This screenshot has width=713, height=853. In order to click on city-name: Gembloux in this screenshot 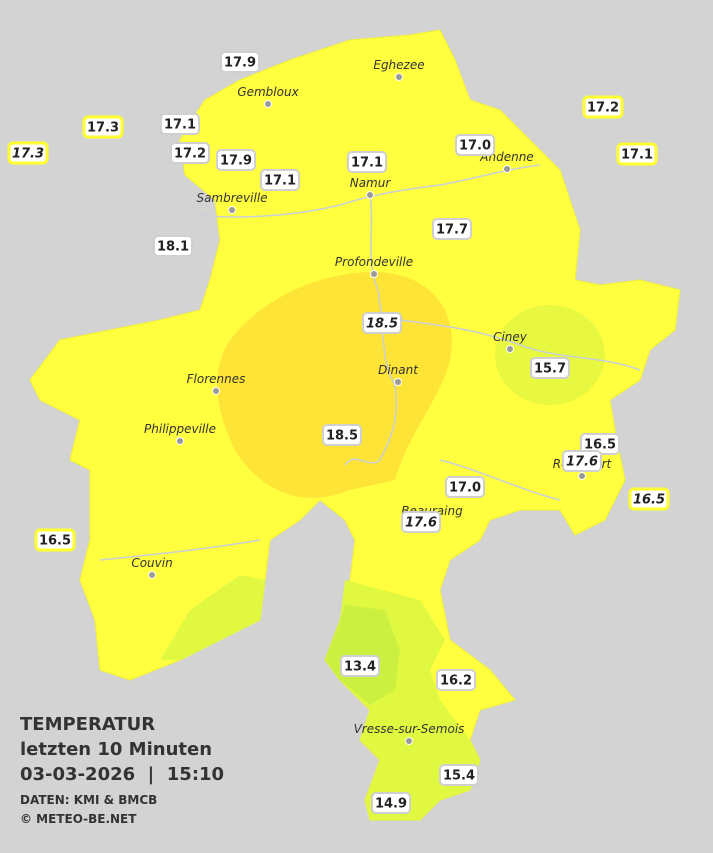, I will do `click(268, 92)`.